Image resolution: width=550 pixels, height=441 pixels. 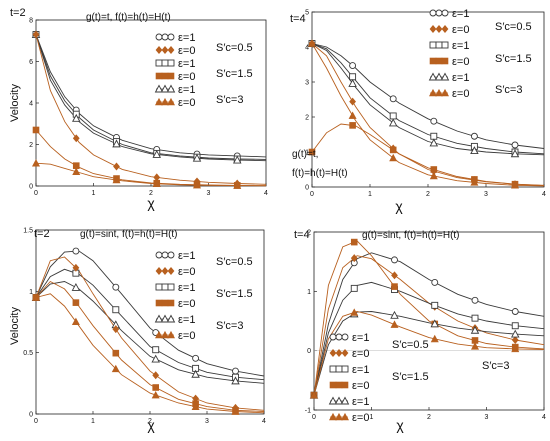 I want to click on y-axis-label: Velocity, so click(x=15, y=326).